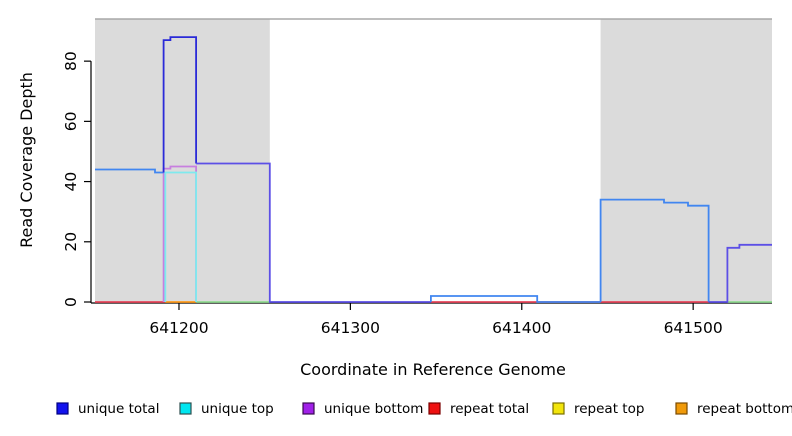  I want to click on x-tick-label: 641500, so click(693, 328).